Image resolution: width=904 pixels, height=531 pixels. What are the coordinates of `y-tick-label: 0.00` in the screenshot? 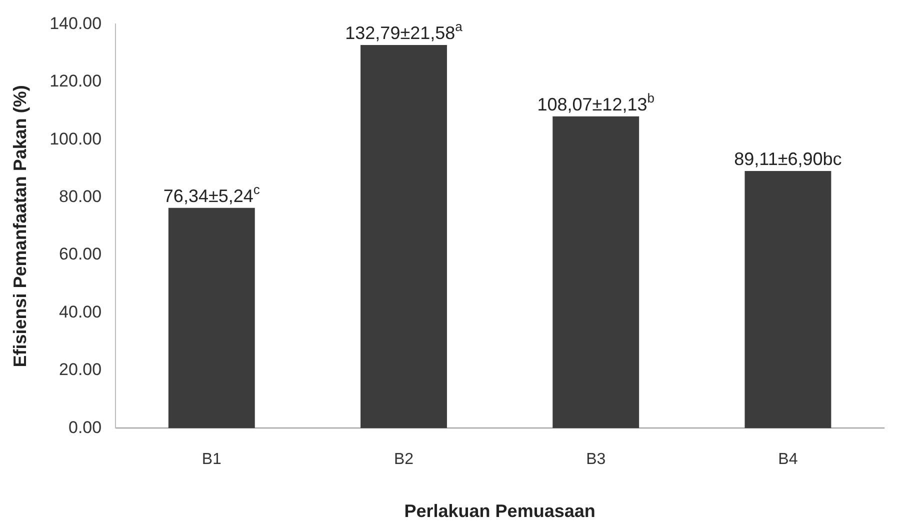 It's located at (85, 427).